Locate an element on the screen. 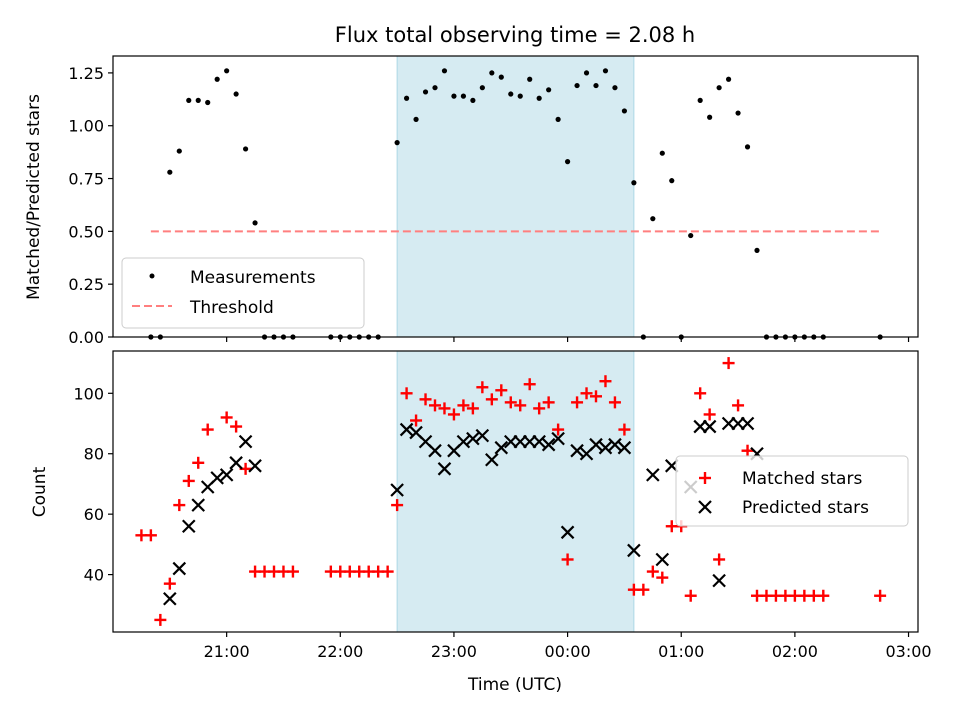  x-tick-label: 02:00 is located at coordinates (795, 651).